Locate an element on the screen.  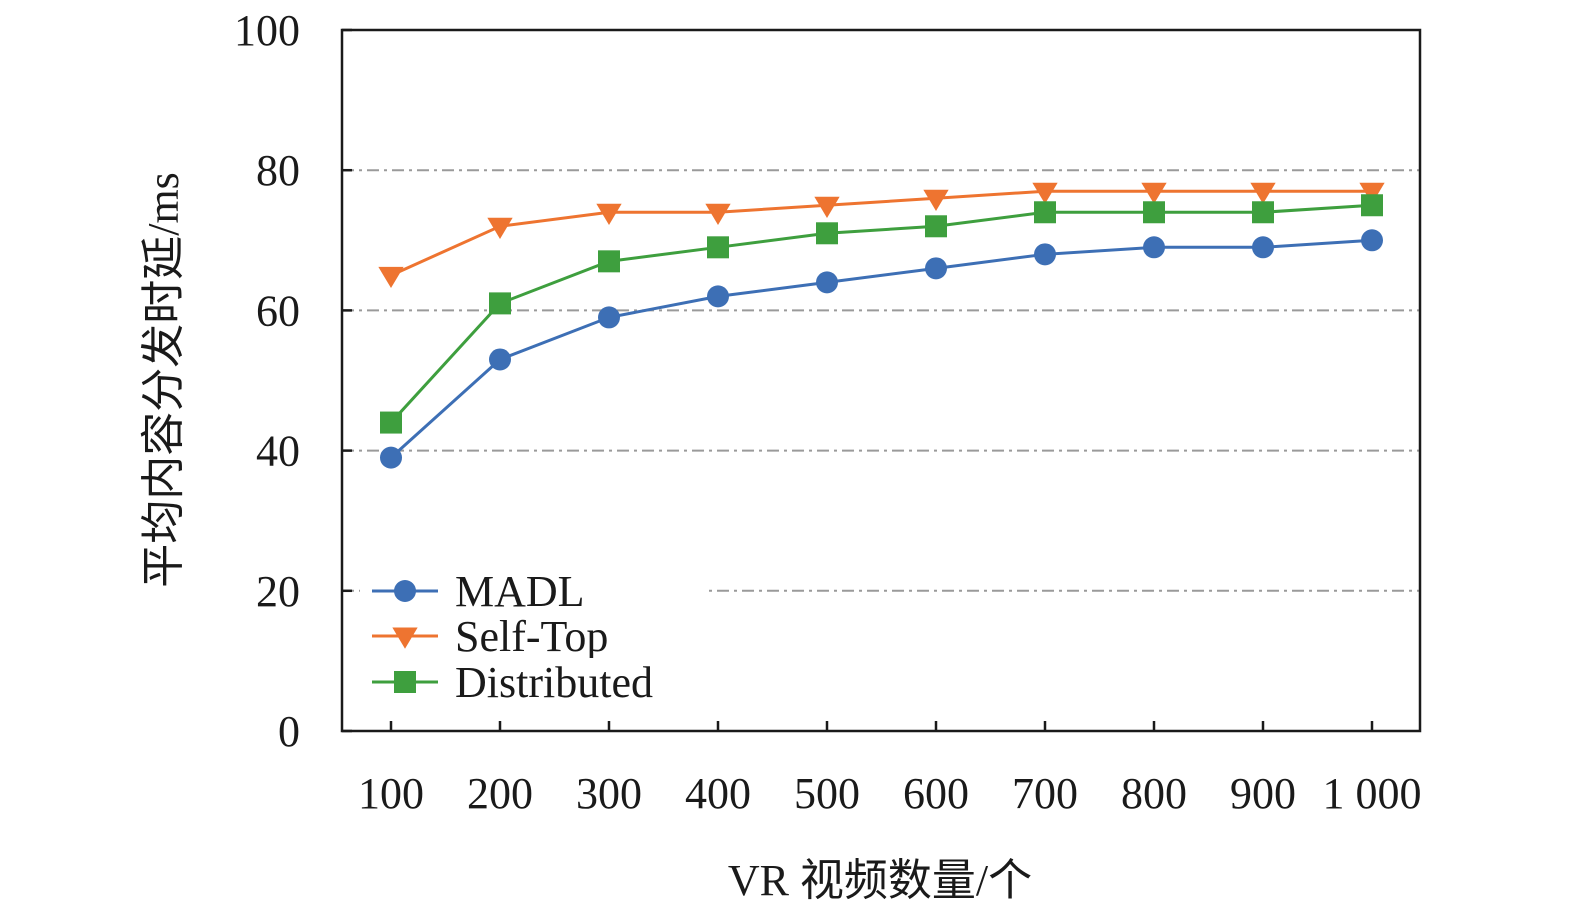
y-tick-label: 20 is located at coordinates (278, 591).